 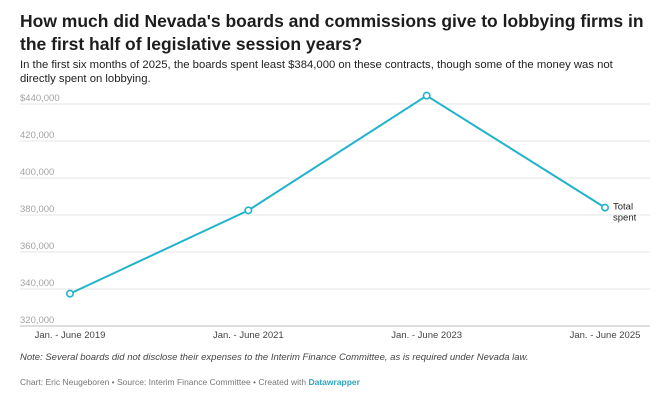 What do you see at coordinates (37, 246) in the screenshot?
I see `y-tick-label: 360,000` at bounding box center [37, 246].